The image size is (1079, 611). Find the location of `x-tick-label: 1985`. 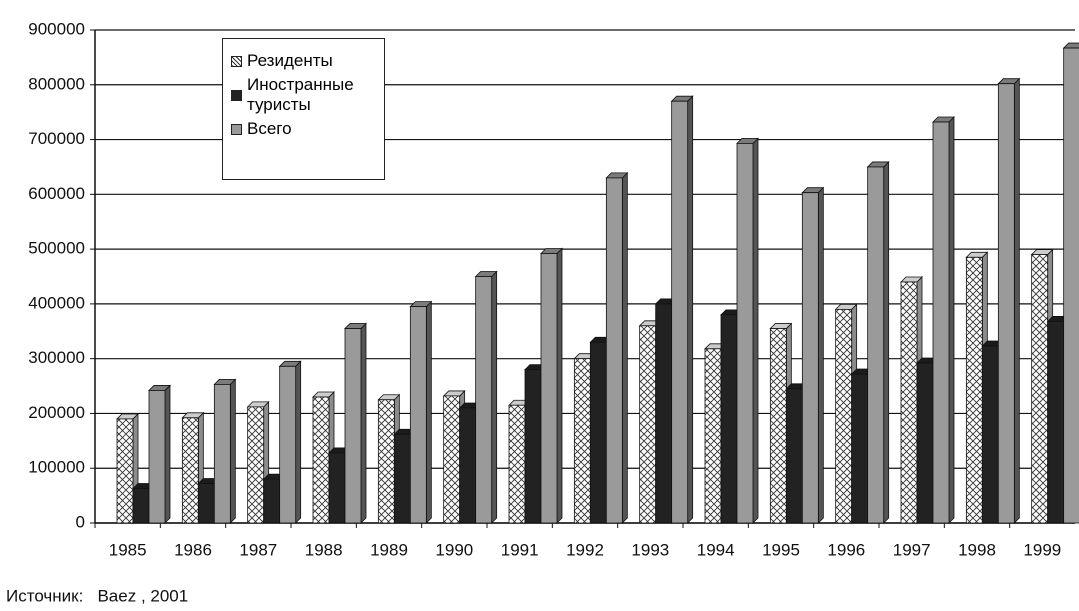

x-tick-label: 1985 is located at coordinates (128, 549).